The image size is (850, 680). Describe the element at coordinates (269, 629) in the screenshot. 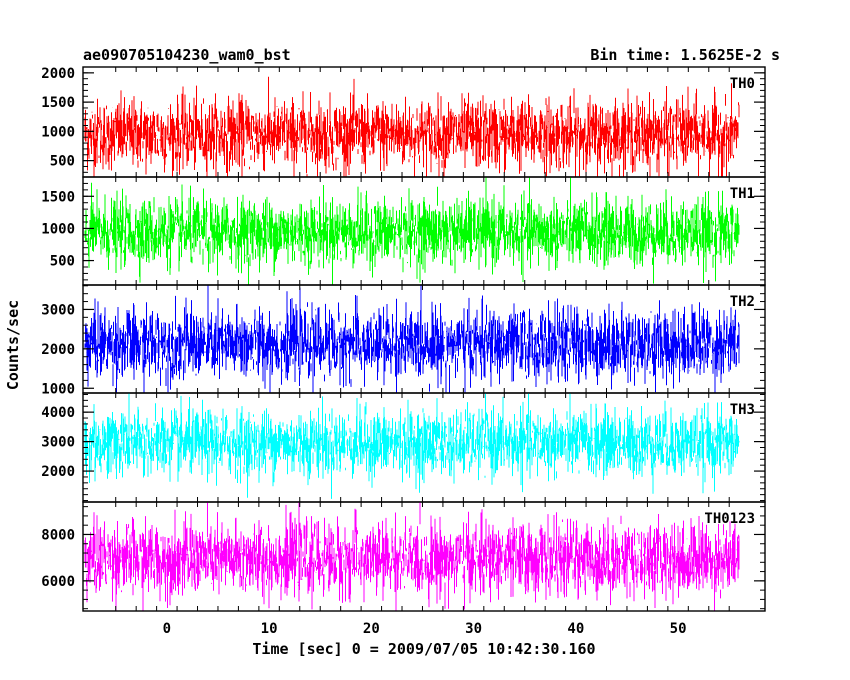

I see `x-tick-label: 10` at that location.